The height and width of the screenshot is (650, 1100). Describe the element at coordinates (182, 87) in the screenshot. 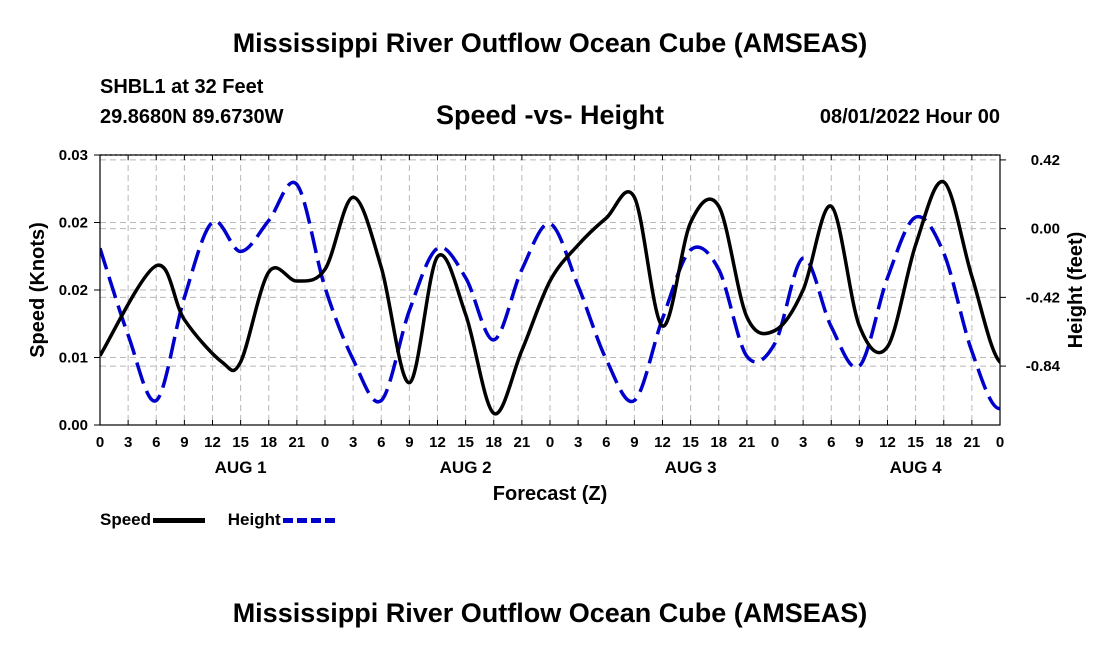

I see `station-label: SHBL1 at 32 Feet` at that location.